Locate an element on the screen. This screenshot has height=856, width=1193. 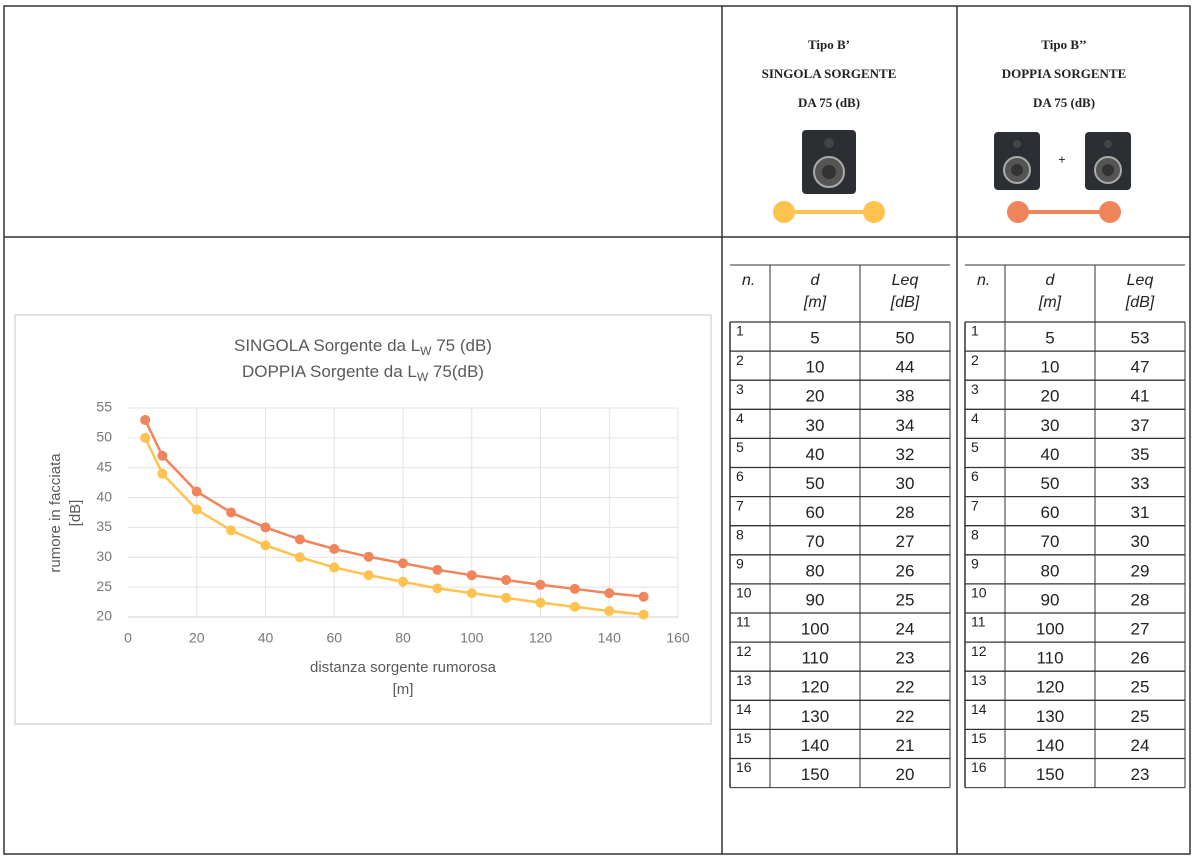
table-cell: 70 is located at coordinates (815, 541).